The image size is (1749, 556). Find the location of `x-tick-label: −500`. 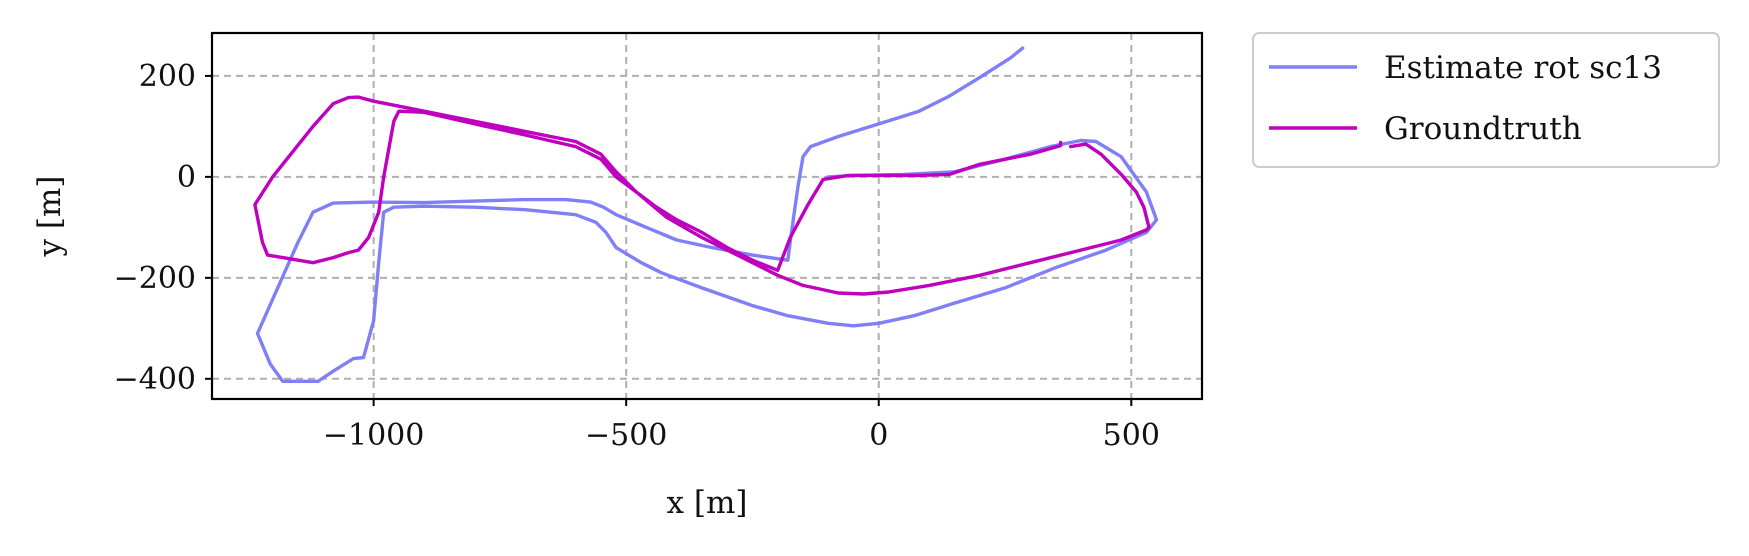

x-tick-label: −500 is located at coordinates (626, 435).